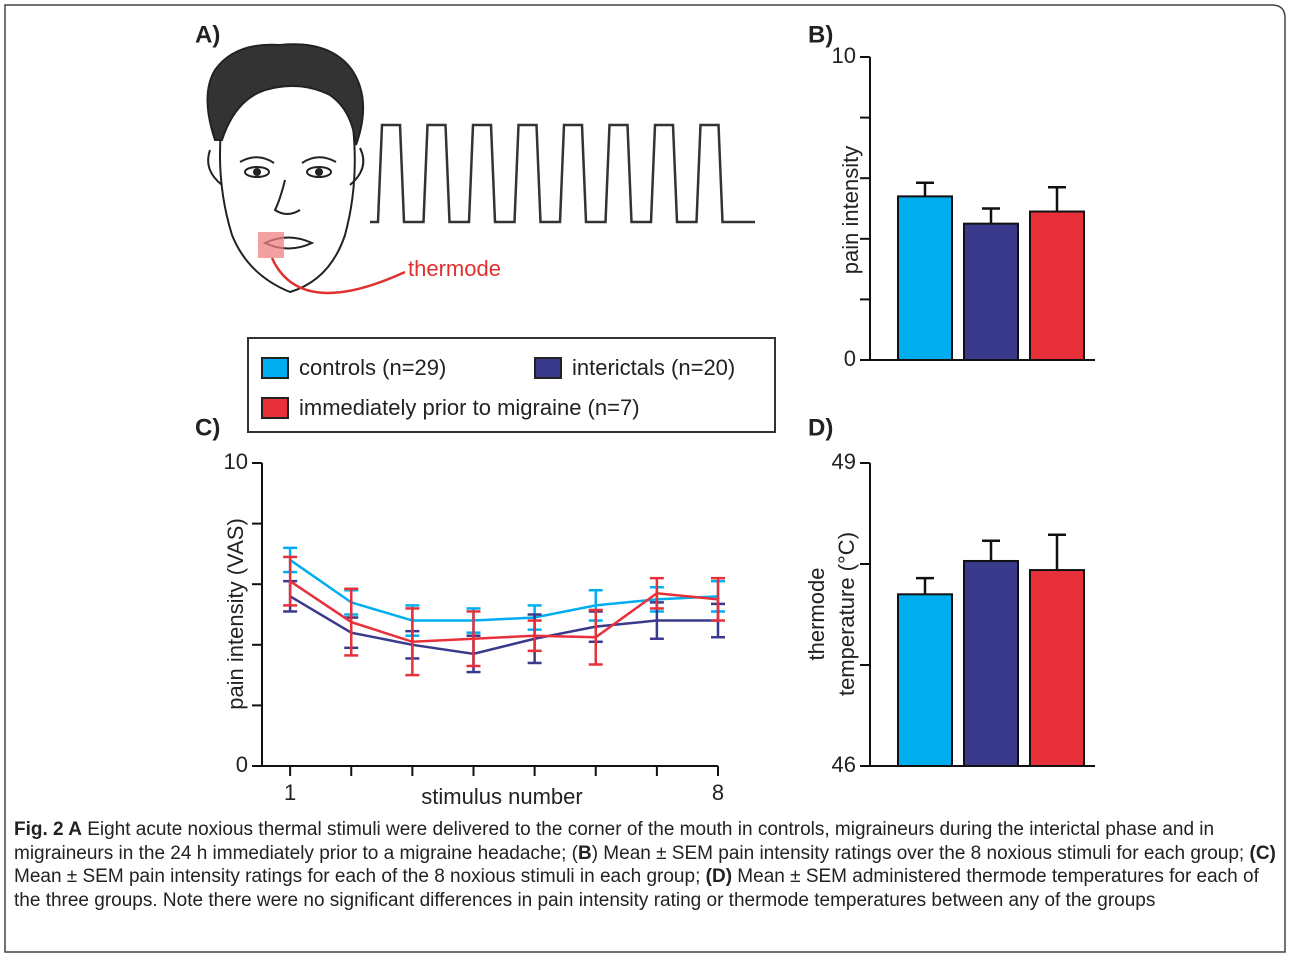 Image resolution: width=1290 pixels, height=956 pixels. What do you see at coordinates (820, 427) in the screenshot?
I see `panel-label: D)` at bounding box center [820, 427].